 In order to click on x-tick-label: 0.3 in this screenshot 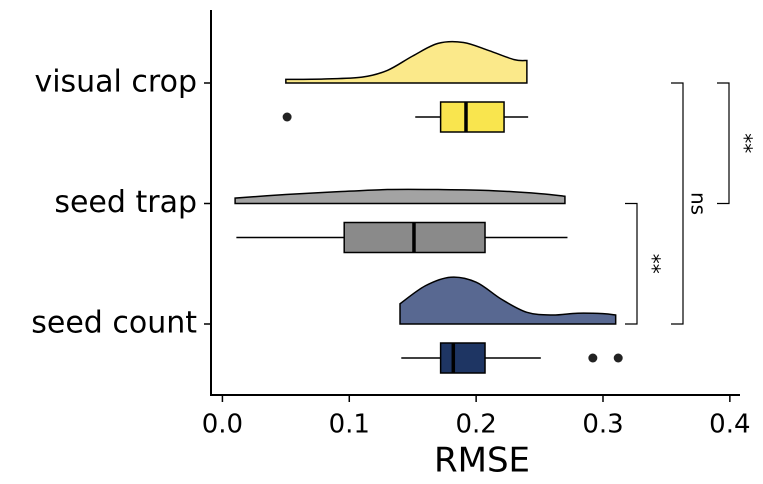, I will do `click(602, 425)`.